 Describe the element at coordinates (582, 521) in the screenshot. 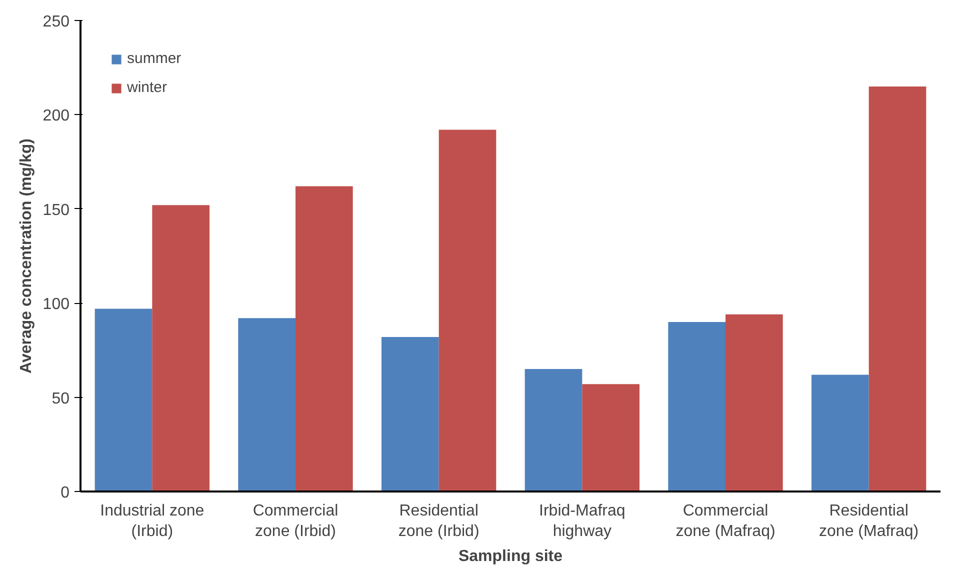

I see `x-tick-label: Irbid-Mafraq highway` at that location.